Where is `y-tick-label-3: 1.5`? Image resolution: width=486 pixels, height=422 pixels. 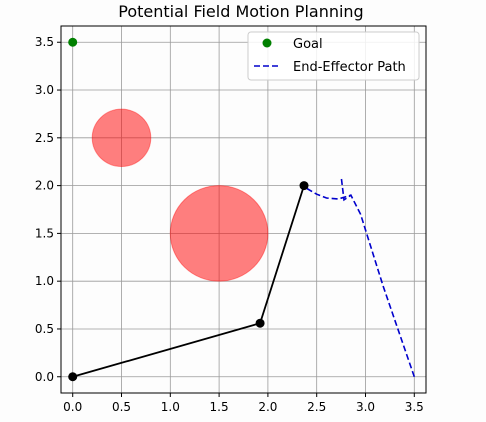
y-tick-label-3: 1.5 is located at coordinates (44, 233).